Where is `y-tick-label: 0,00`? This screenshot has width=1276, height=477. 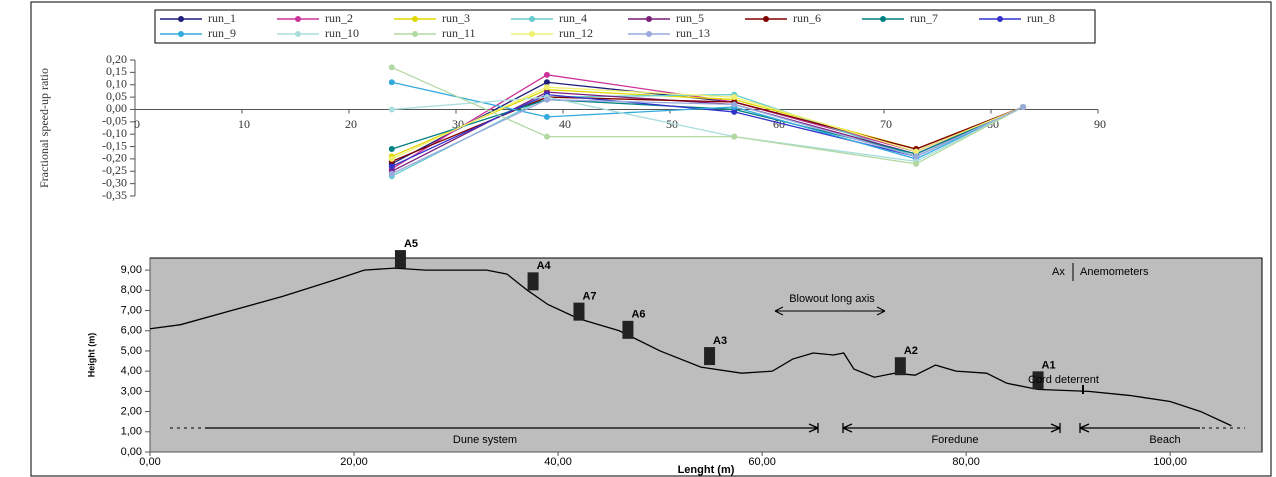 y-tick-label: 0,00 is located at coordinates (116, 108).